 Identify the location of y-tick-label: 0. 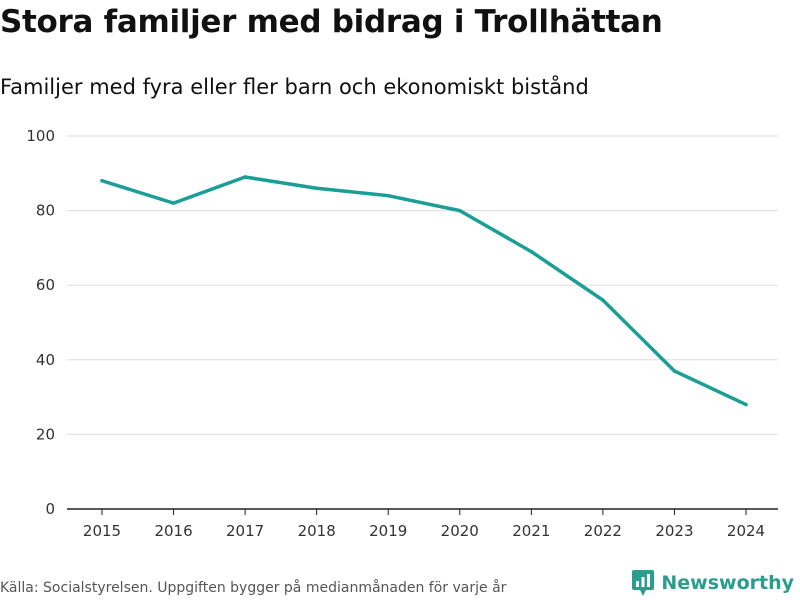
(50, 509).